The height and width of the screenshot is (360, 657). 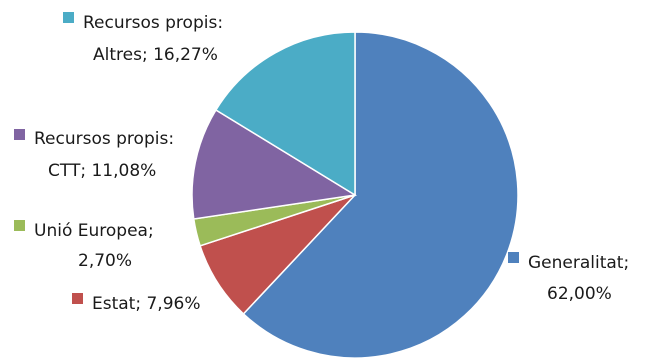 I want to click on label-line2: 62,00%, so click(x=579, y=294).